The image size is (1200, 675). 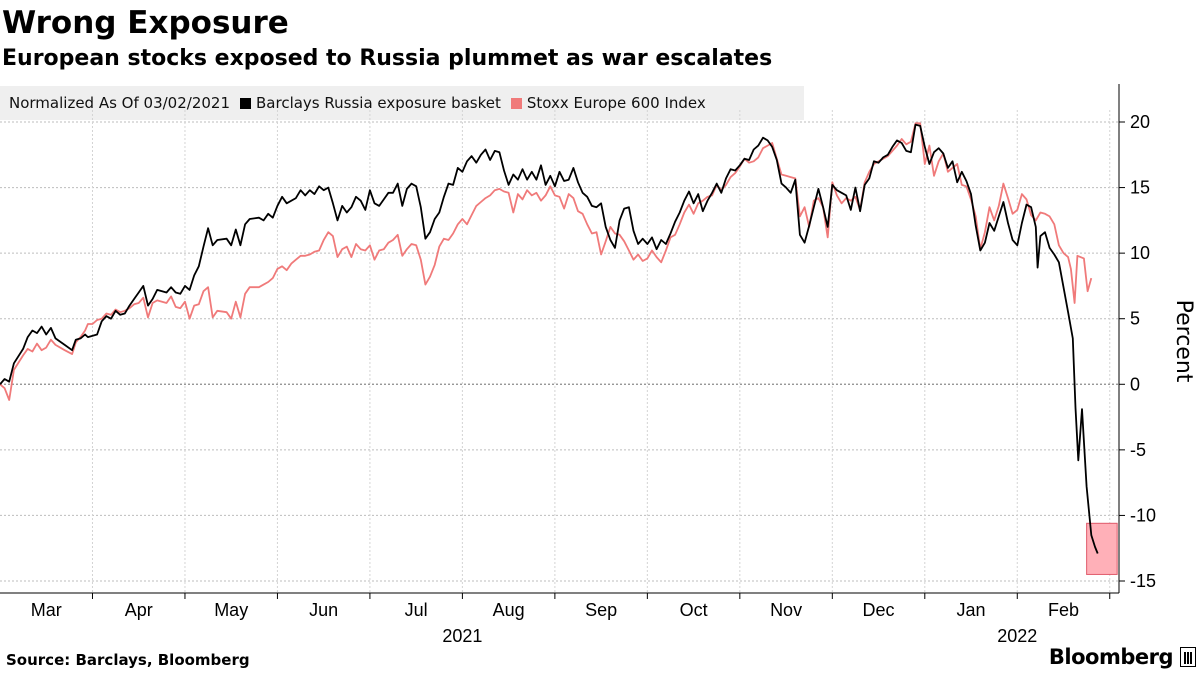 What do you see at coordinates (323, 610) in the screenshot?
I see `x-tick-label: Jun` at bounding box center [323, 610].